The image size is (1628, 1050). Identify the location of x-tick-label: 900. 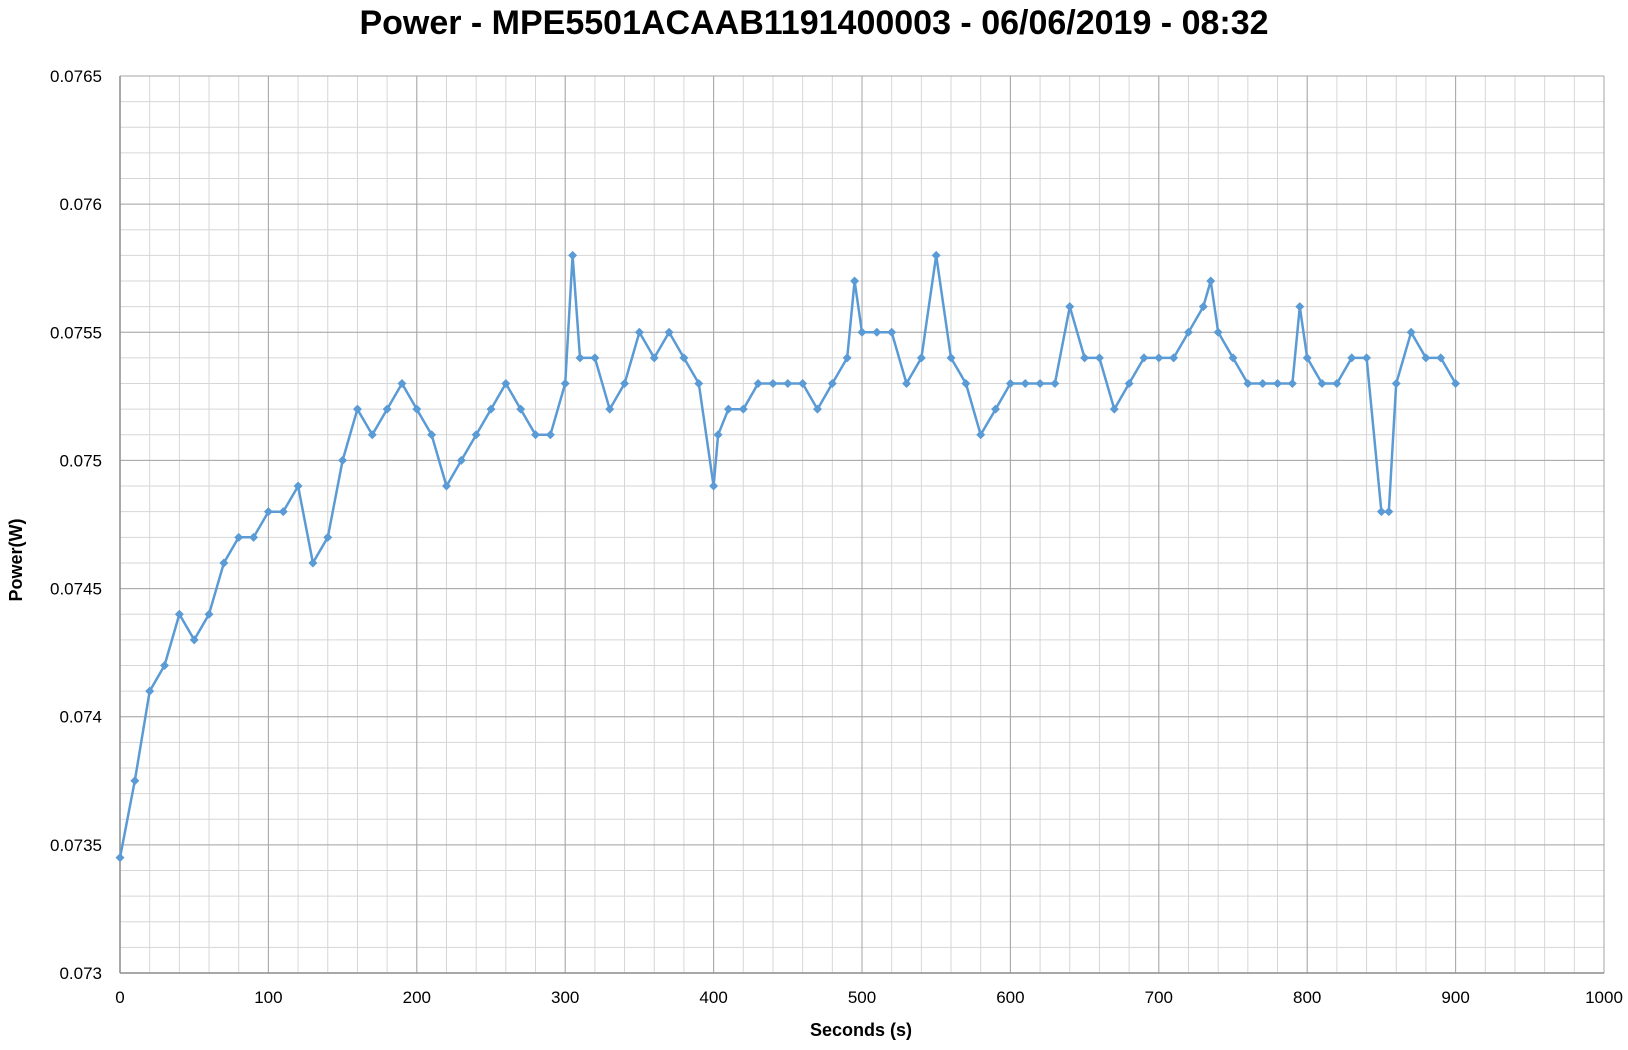
(1455, 997).